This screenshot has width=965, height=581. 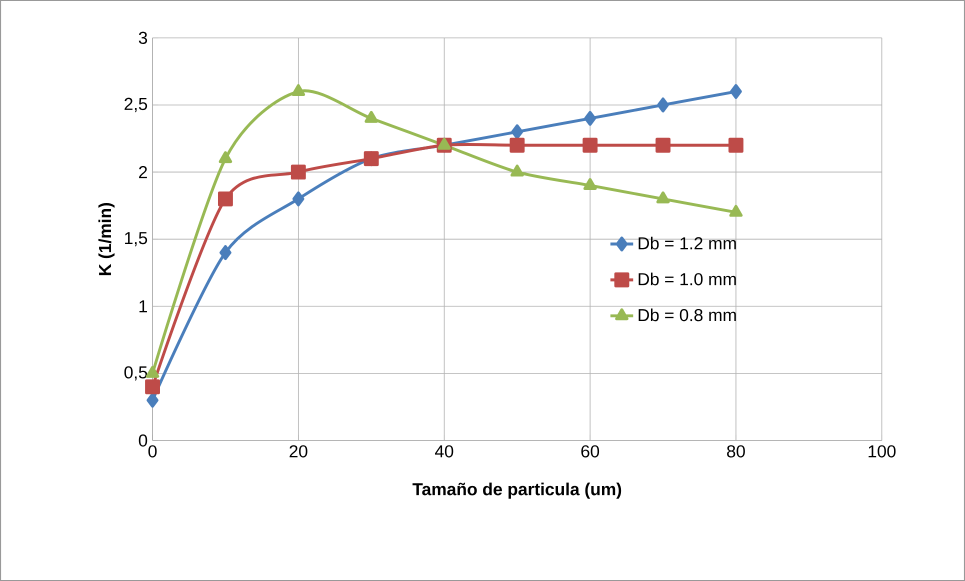 I want to click on y-tick-label: 0, so click(x=143, y=440).